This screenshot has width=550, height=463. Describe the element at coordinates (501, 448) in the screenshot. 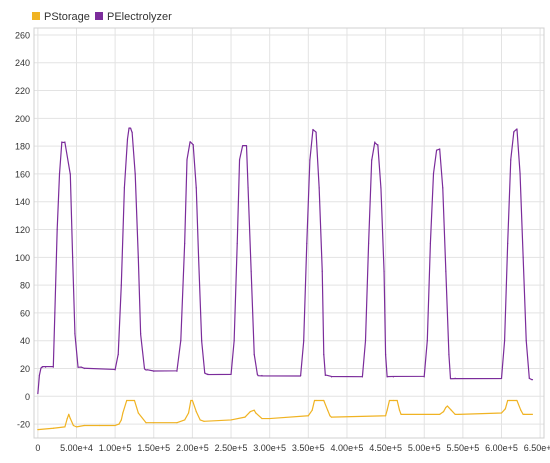

I see `x-tick-label: 6.00e+5` at that location.